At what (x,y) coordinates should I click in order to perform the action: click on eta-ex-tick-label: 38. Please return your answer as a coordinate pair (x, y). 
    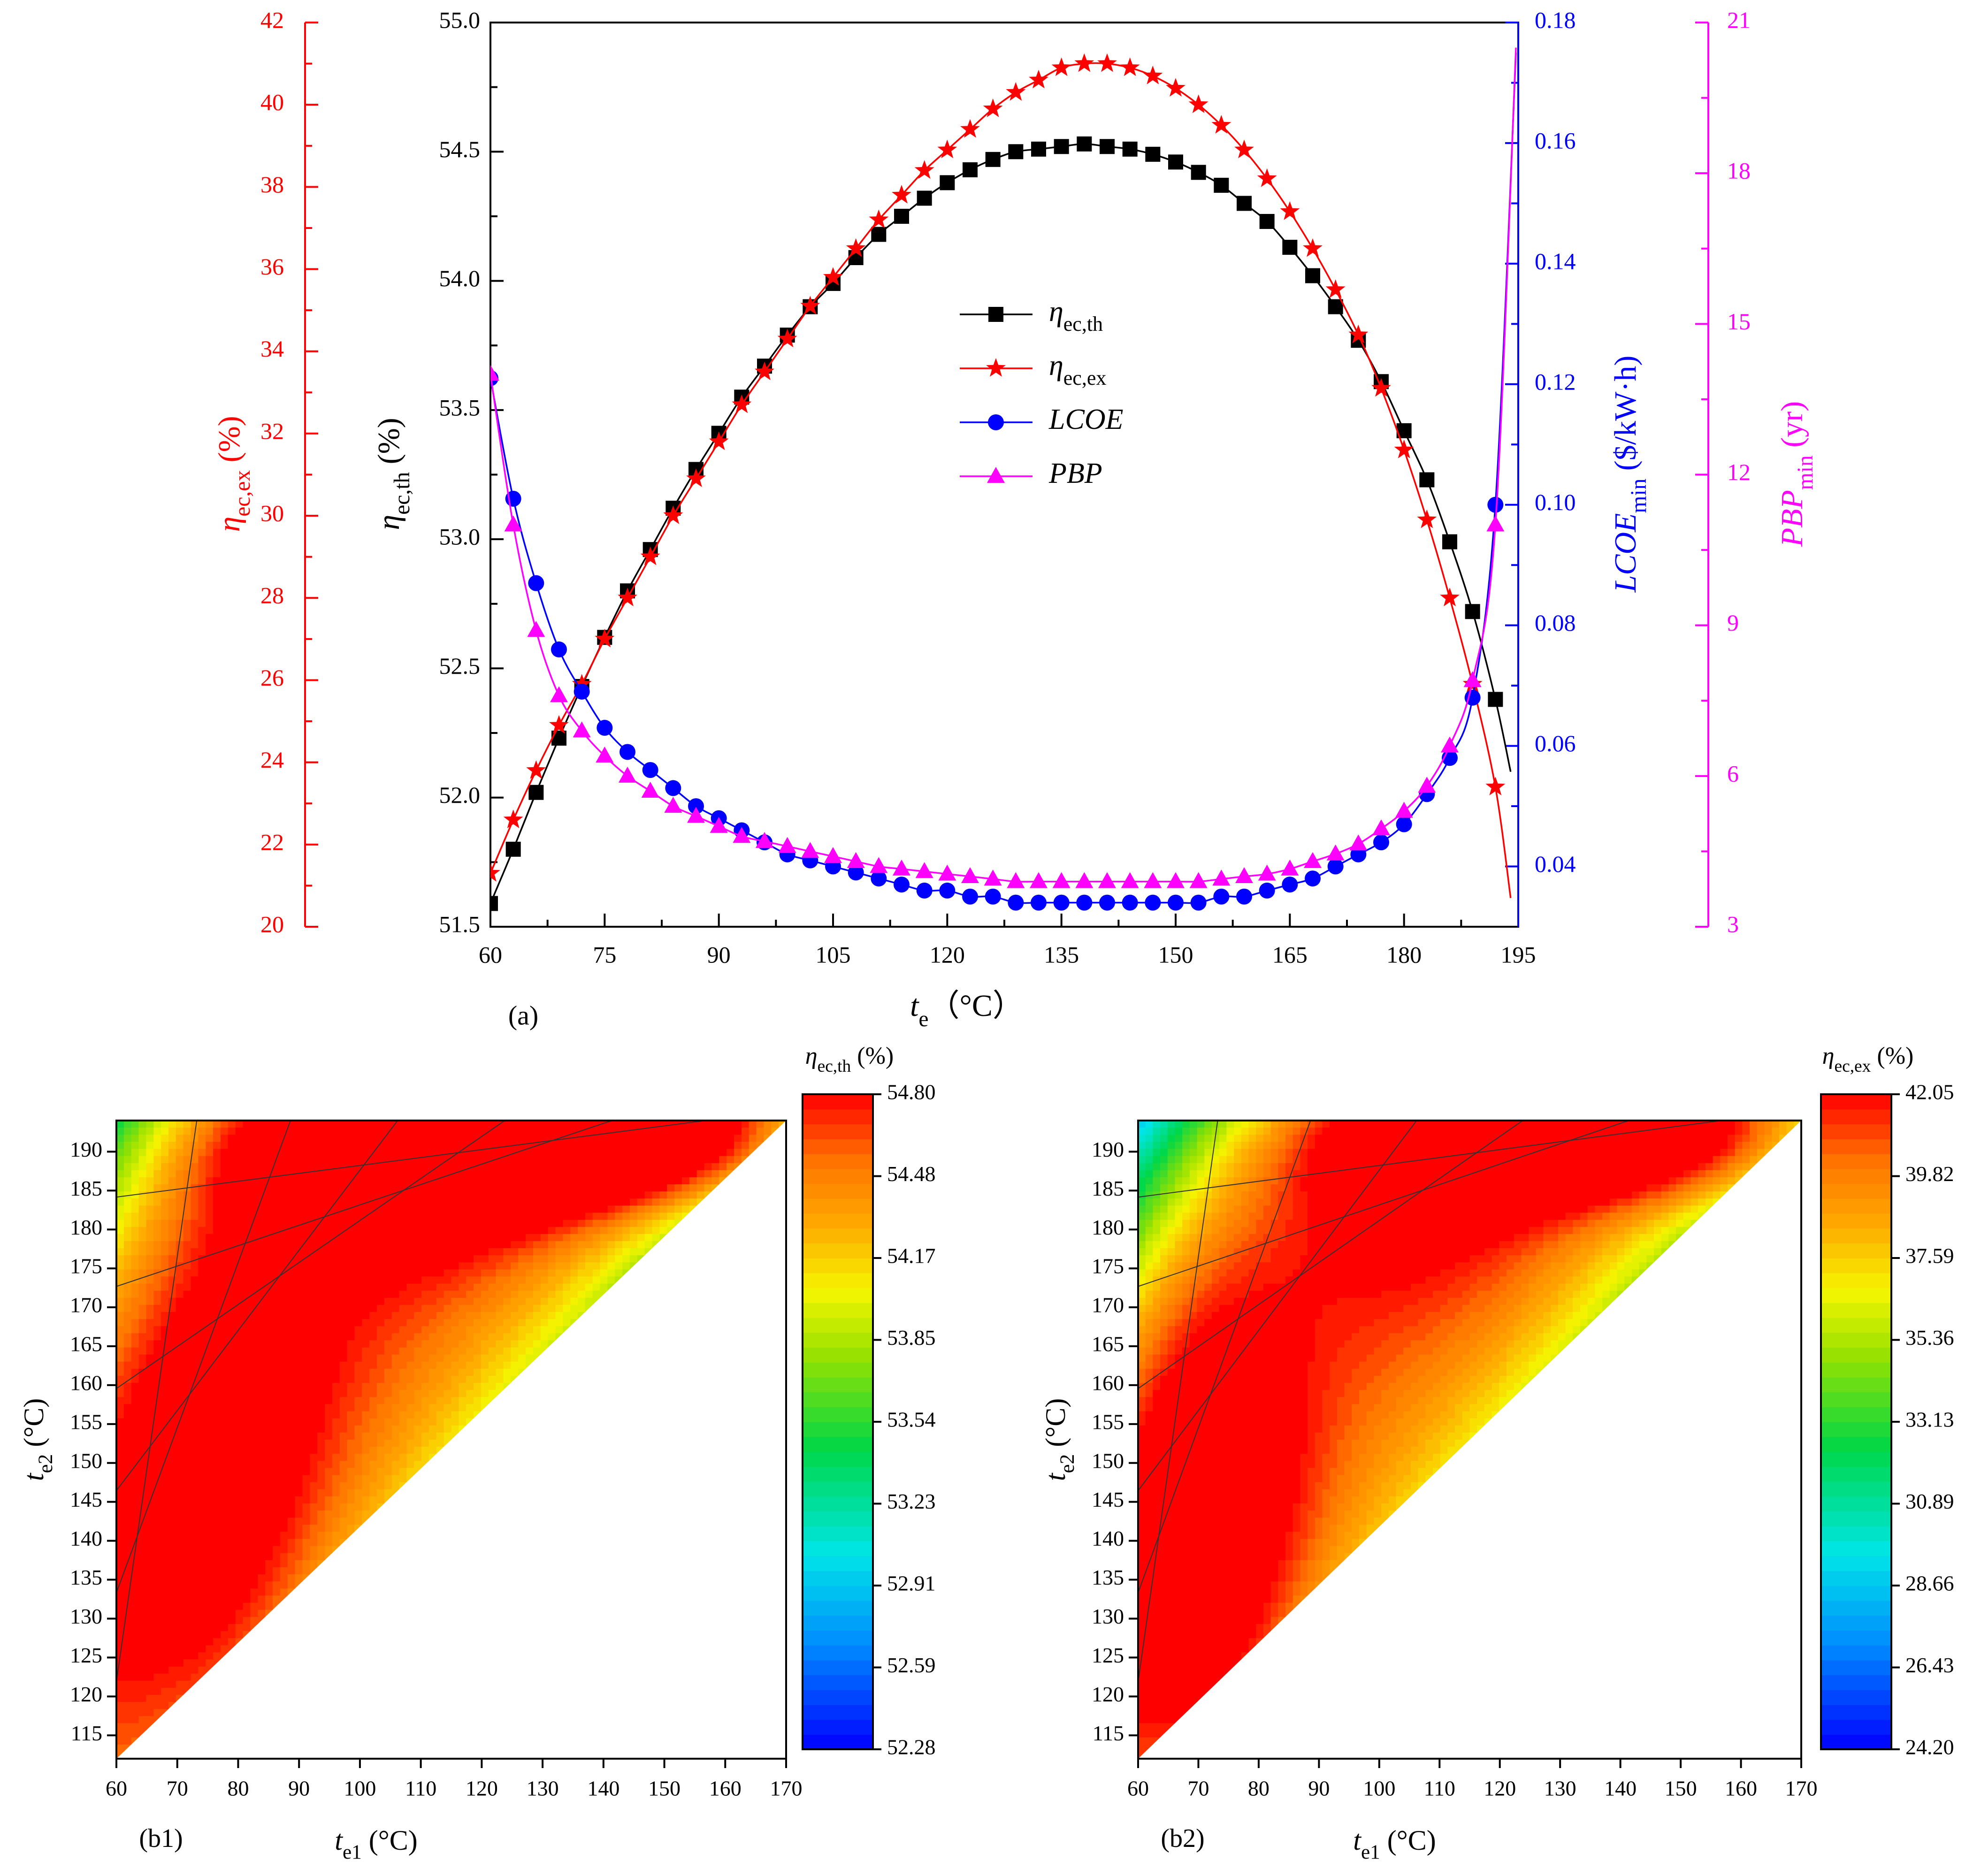
    Looking at the image, I should click on (272, 184).